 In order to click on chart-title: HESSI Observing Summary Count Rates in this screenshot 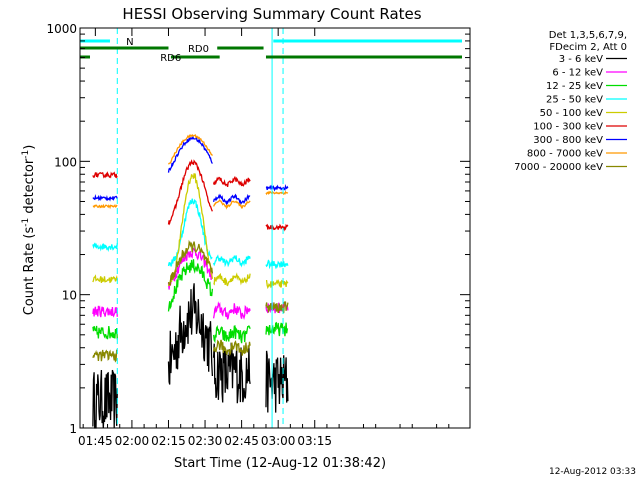, I will do `click(271, 14)`.